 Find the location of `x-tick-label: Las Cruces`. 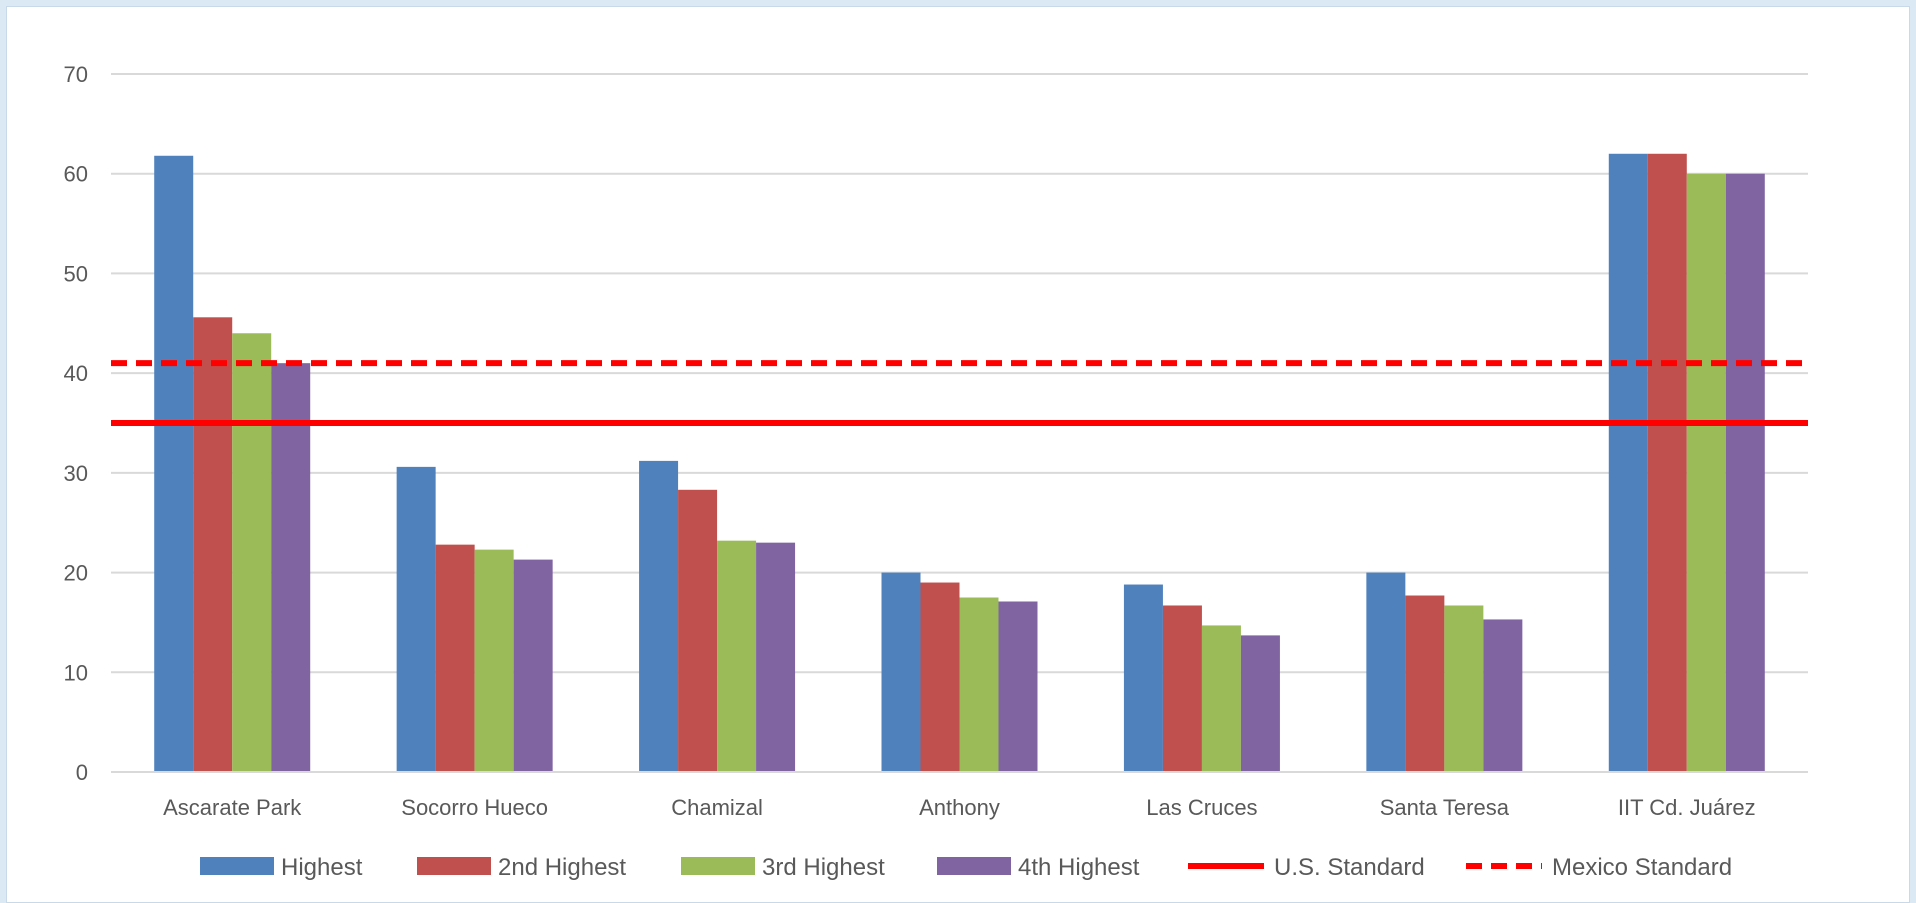

x-tick-label: Las Cruces is located at coordinates (1201, 807).